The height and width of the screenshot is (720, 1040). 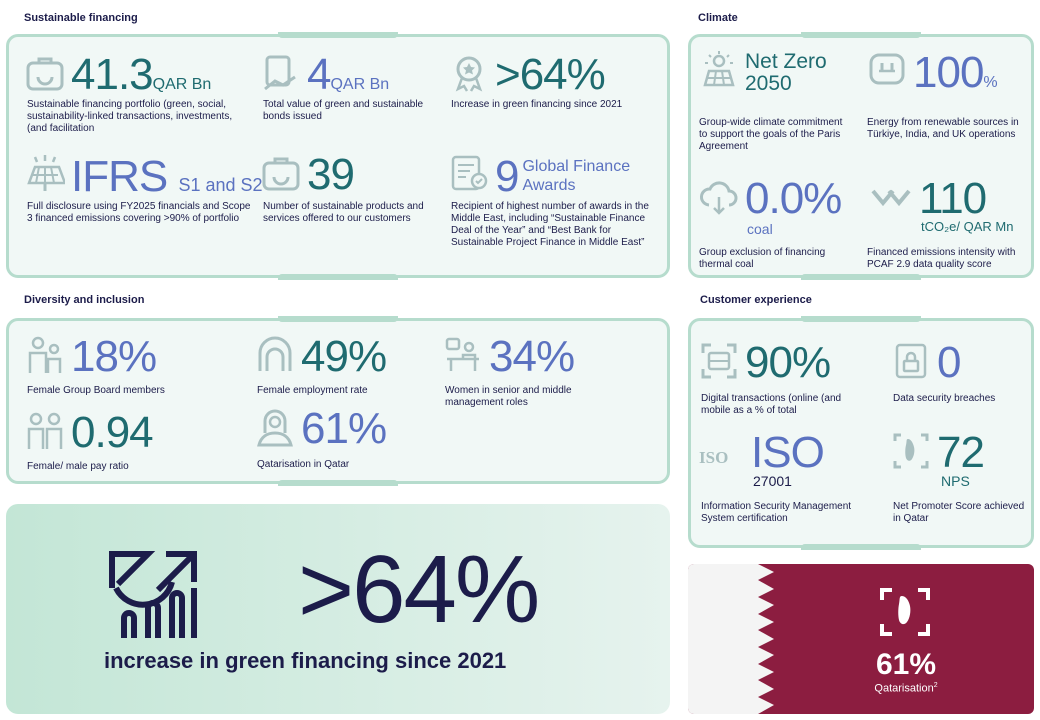 I want to click on stat-qatarisation: 61% Qatarisation in Qatar, so click(x=345, y=439).